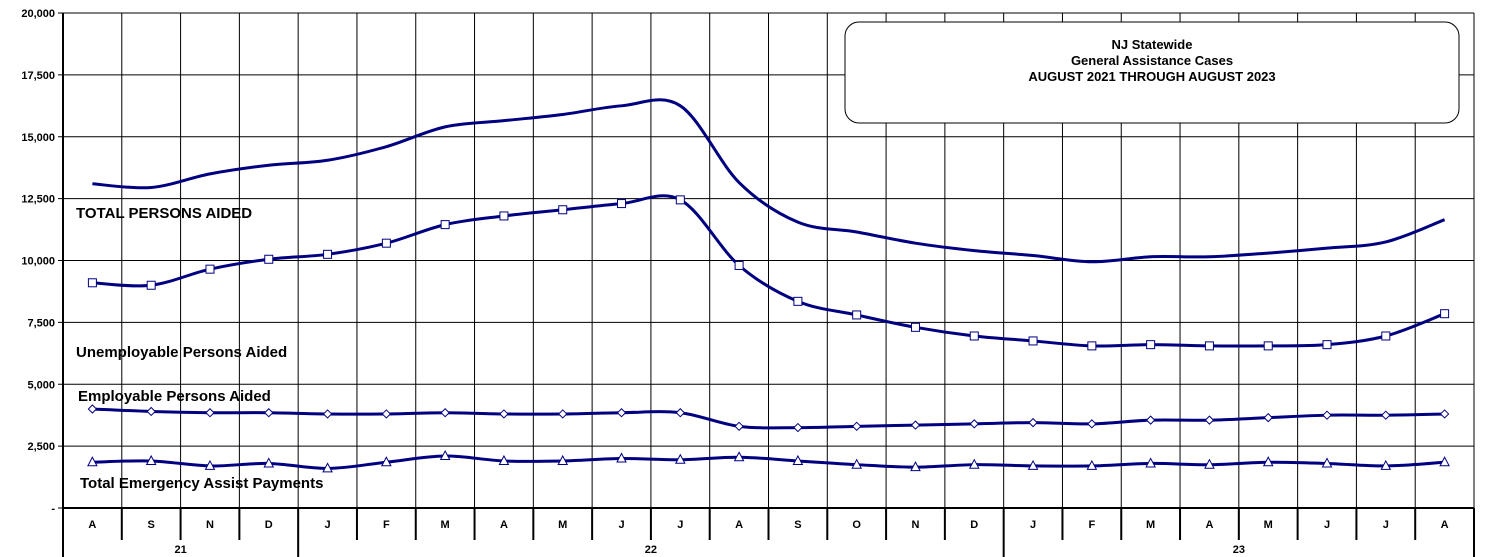 The image size is (1486, 557). I want to click on series-label-total-emergency-assist-payments: Total Emergency Assist Payments, so click(201, 483).